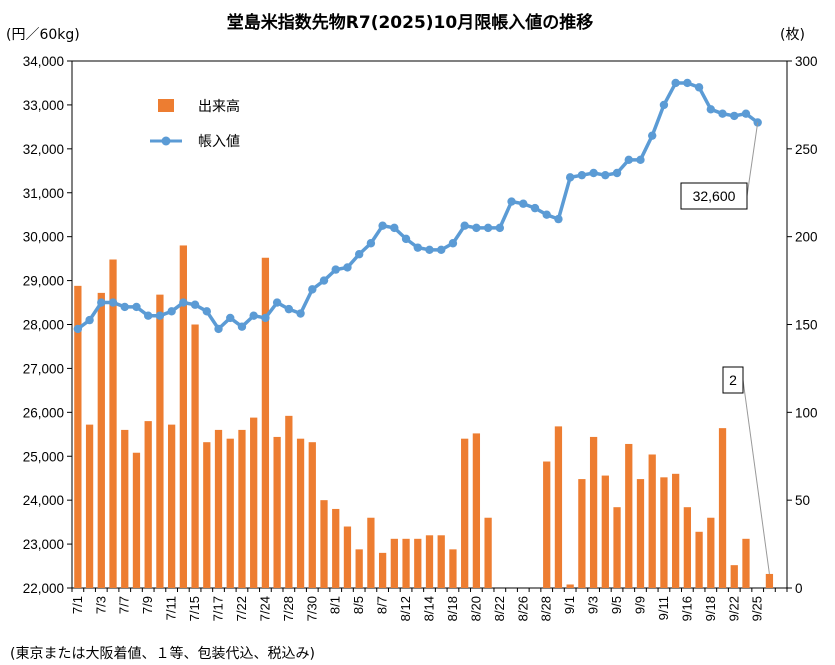 Image resolution: width=835 pixels, height=665 pixels. Describe the element at coordinates (802, 500) in the screenshot. I see `right-tick-label: 50` at that location.